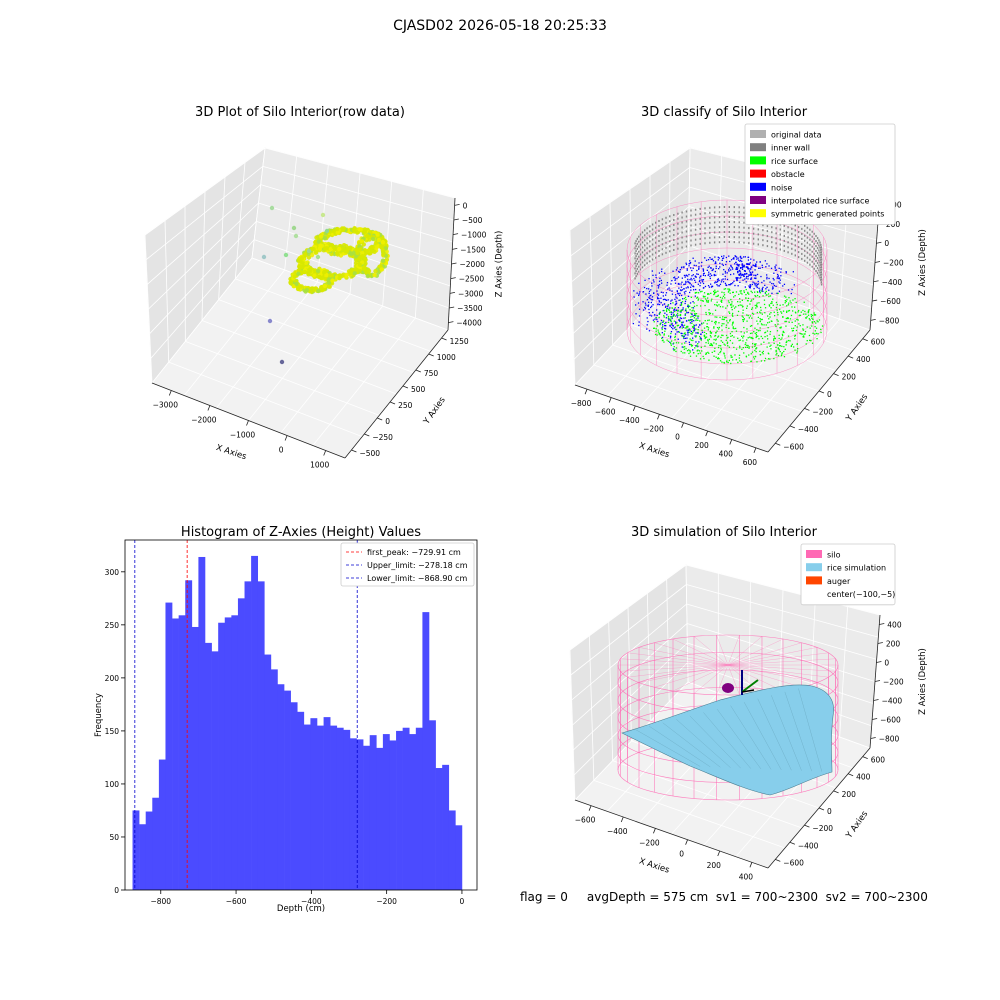 This screenshot has width=1000, height=1000. Describe the element at coordinates (865, 757) in the screenshot. I see `sim-y-tick` at that location.